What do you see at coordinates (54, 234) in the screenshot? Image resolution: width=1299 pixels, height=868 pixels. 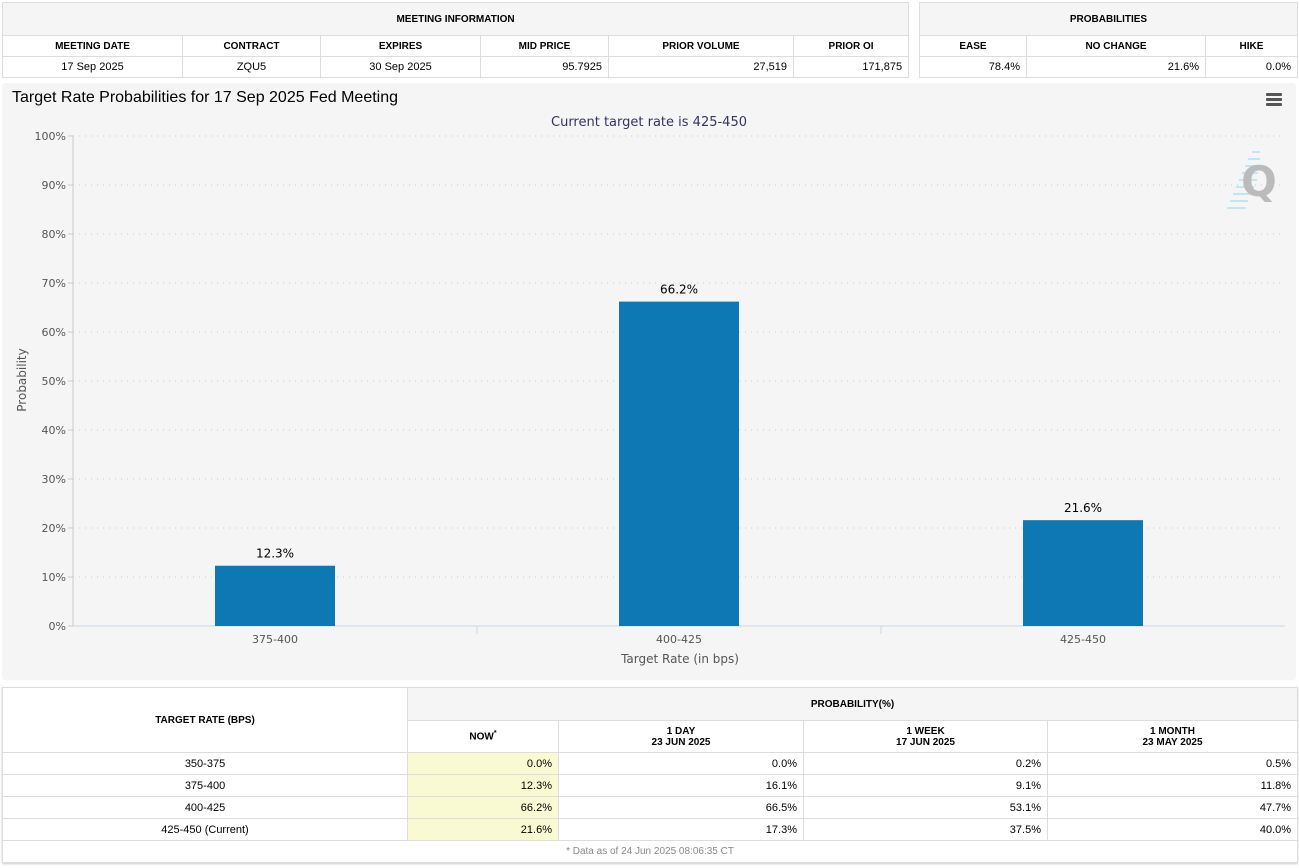 I see `y-tick-label: 80%` at bounding box center [54, 234].